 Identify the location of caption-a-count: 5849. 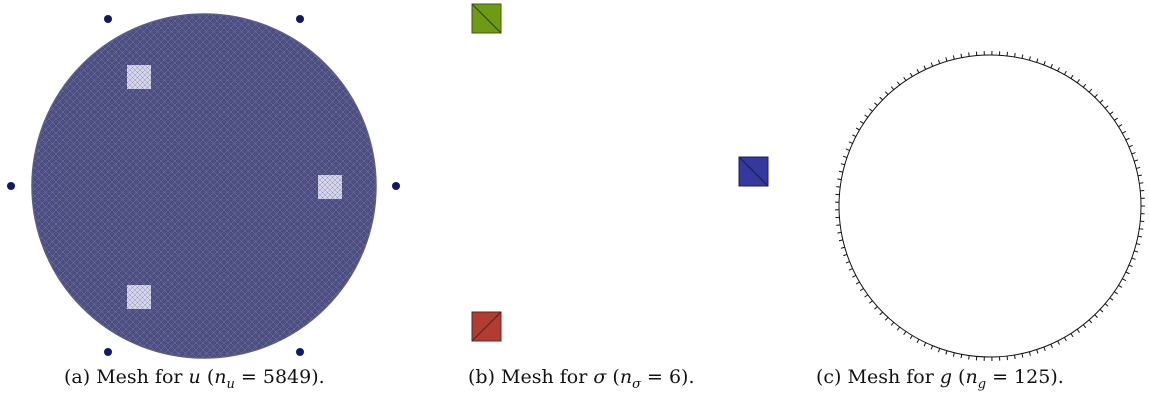
(287, 377).